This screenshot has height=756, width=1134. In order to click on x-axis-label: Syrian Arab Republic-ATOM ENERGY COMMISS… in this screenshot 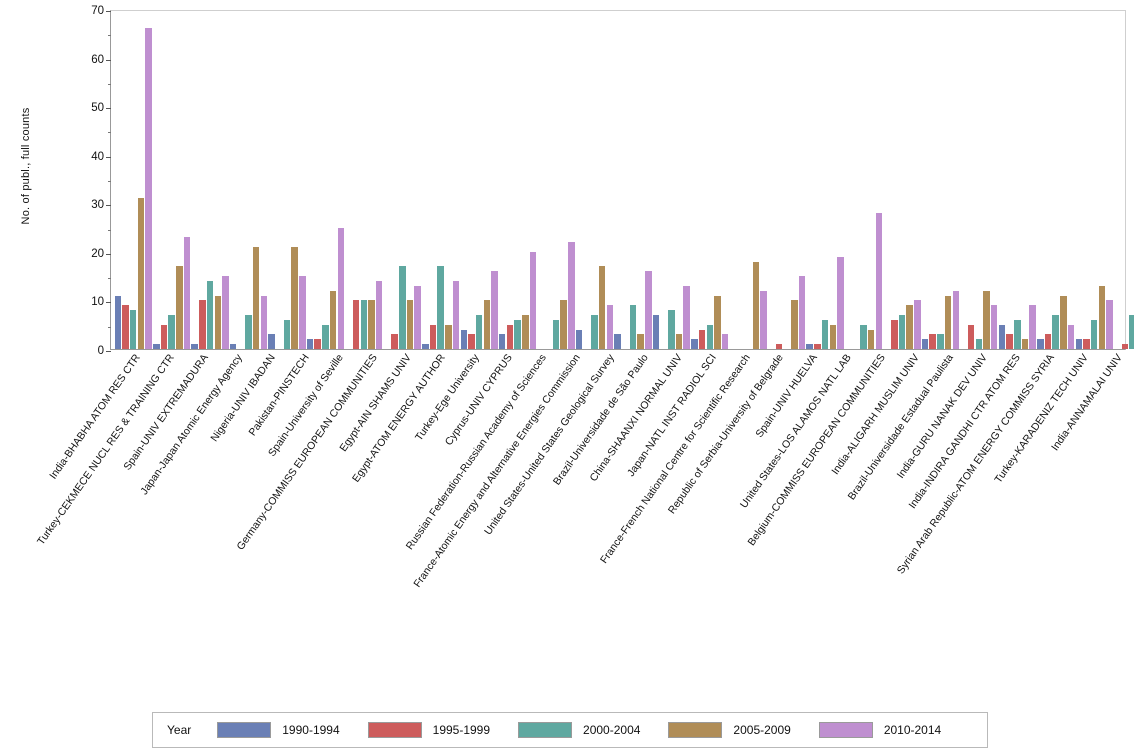, I will do `click(976, 464)`.